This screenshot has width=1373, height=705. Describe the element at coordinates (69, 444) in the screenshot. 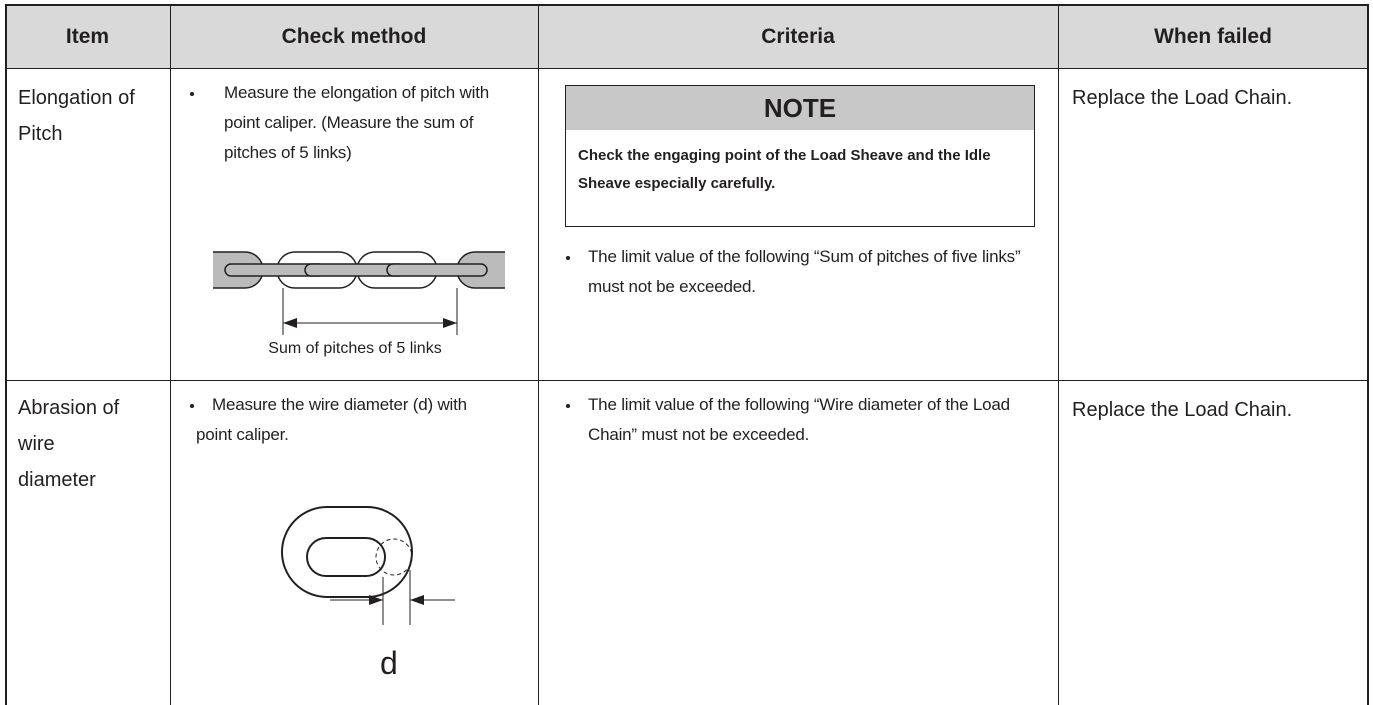

I see `item: Abrasion of wire diameter` at that location.